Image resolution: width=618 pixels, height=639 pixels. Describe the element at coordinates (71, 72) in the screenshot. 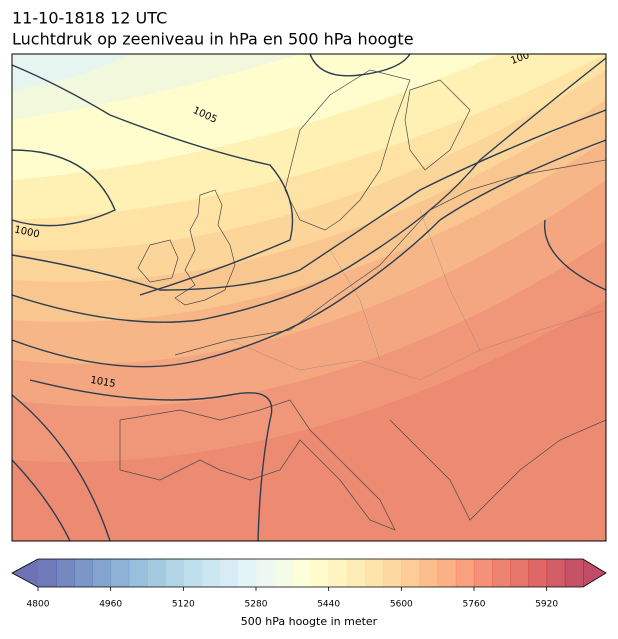

I see `field-band` at that location.